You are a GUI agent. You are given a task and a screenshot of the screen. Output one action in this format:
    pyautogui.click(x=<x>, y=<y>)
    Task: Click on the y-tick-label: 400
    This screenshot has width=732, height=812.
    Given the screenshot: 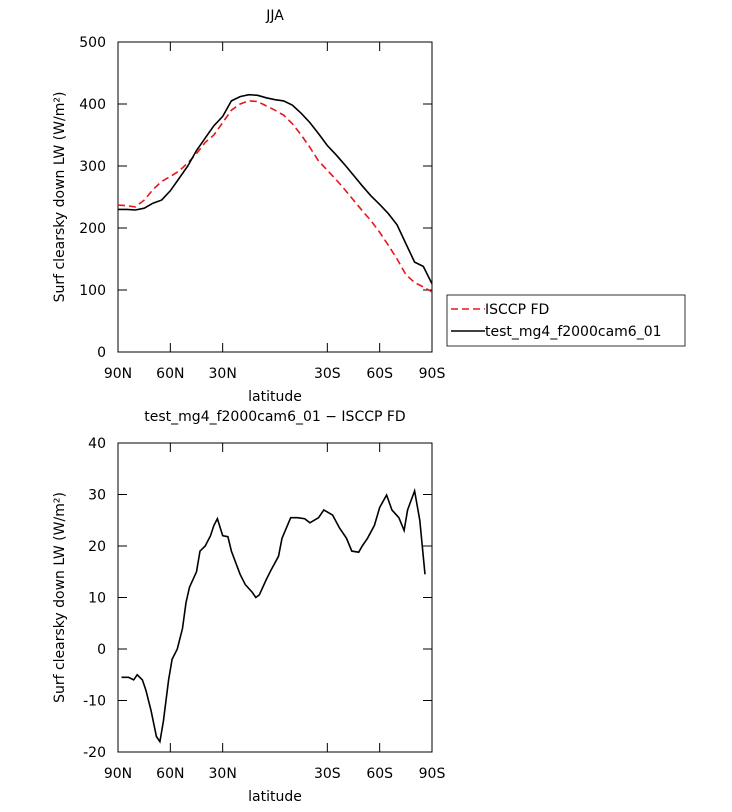 What is the action you would take?
    pyautogui.click(x=92, y=105)
    